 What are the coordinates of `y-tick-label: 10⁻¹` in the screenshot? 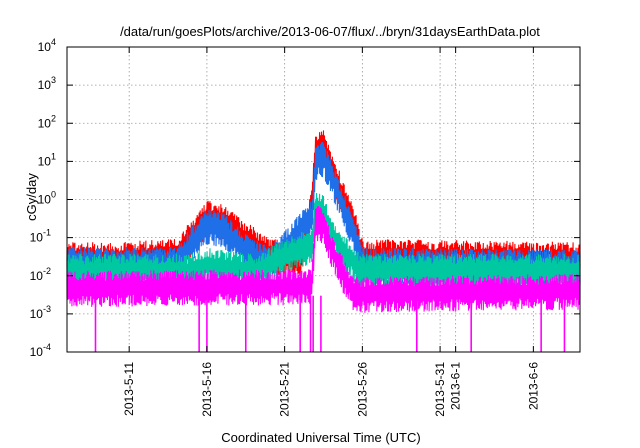 It's located at (40, 236).